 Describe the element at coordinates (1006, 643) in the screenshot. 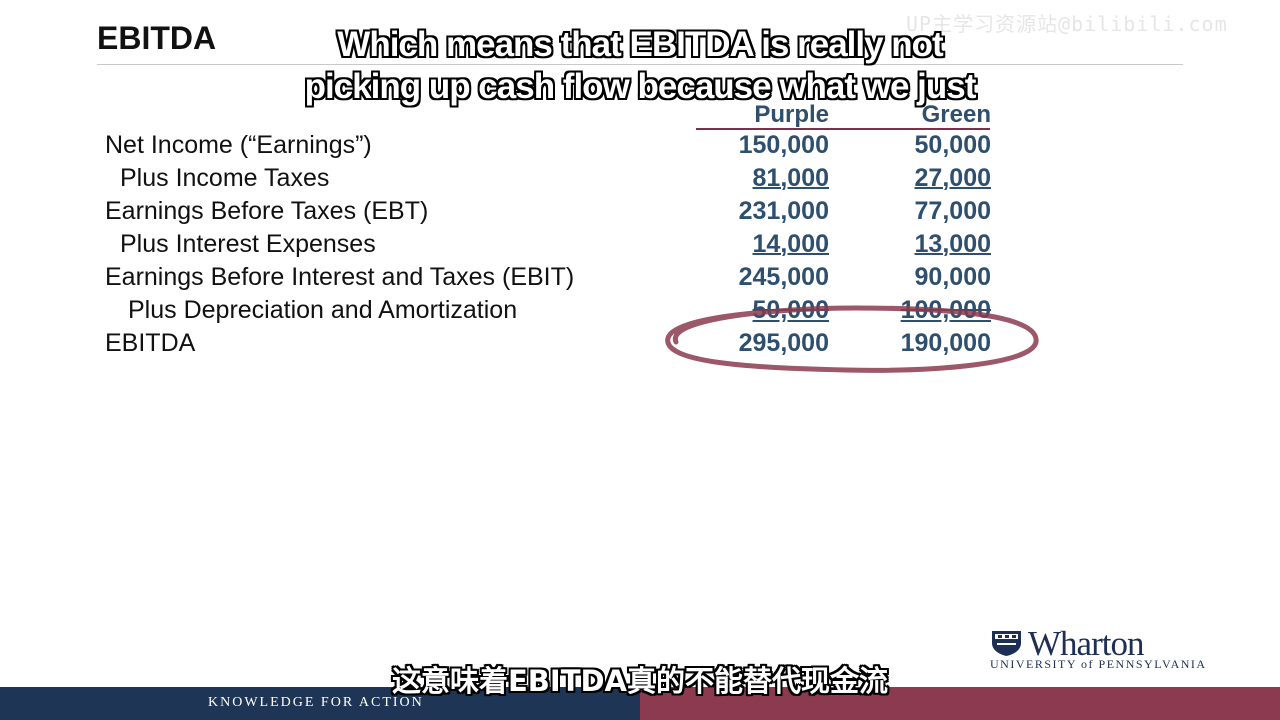

I see `wharton-shield-icon` at that location.